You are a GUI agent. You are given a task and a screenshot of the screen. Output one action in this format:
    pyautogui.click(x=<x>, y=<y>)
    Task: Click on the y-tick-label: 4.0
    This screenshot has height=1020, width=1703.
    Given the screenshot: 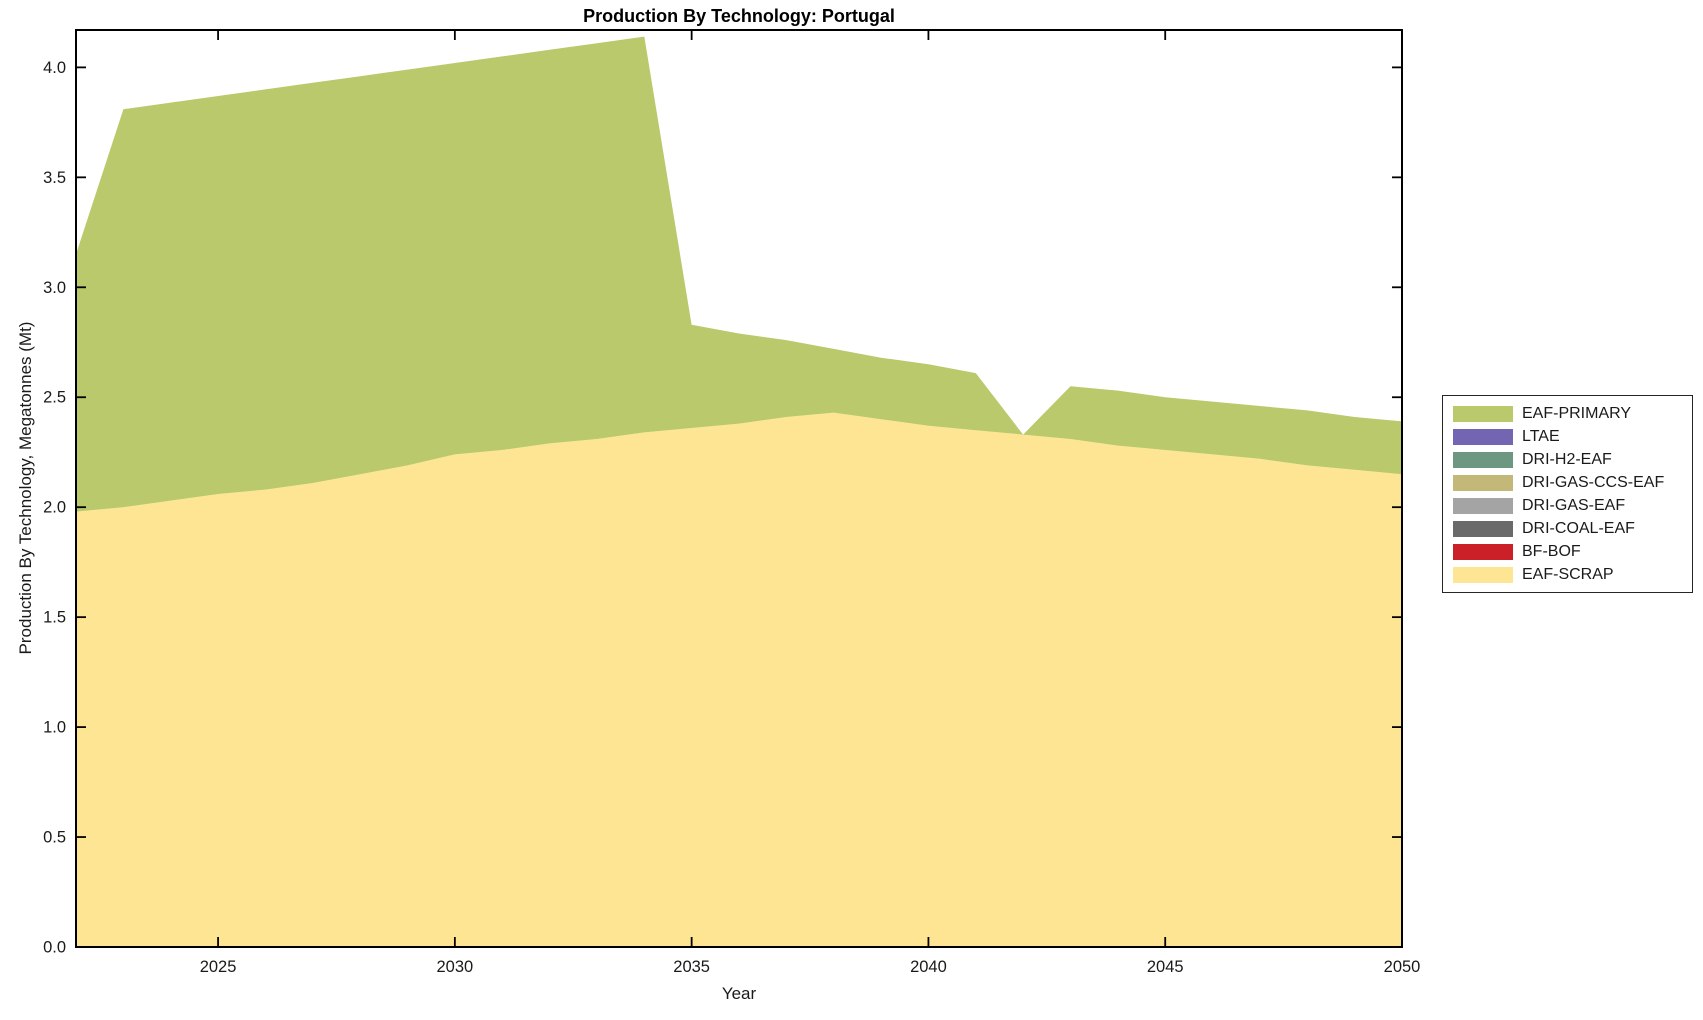 What is the action you would take?
    pyautogui.click(x=54, y=68)
    